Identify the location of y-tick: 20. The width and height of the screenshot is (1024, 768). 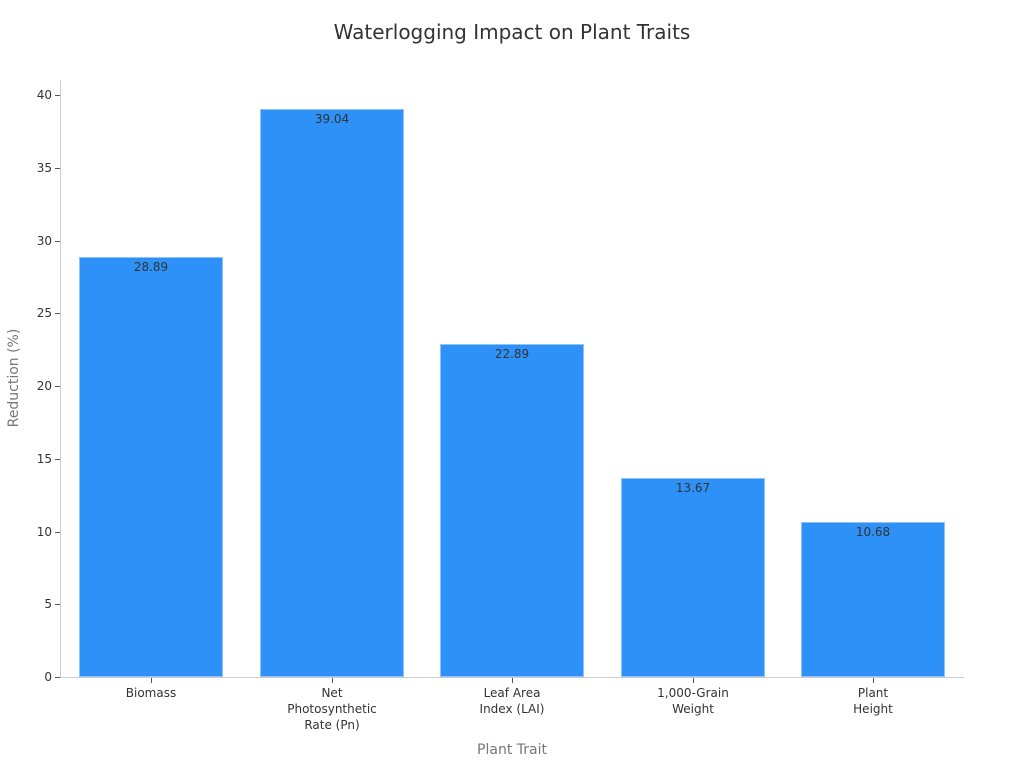
(30, 386).